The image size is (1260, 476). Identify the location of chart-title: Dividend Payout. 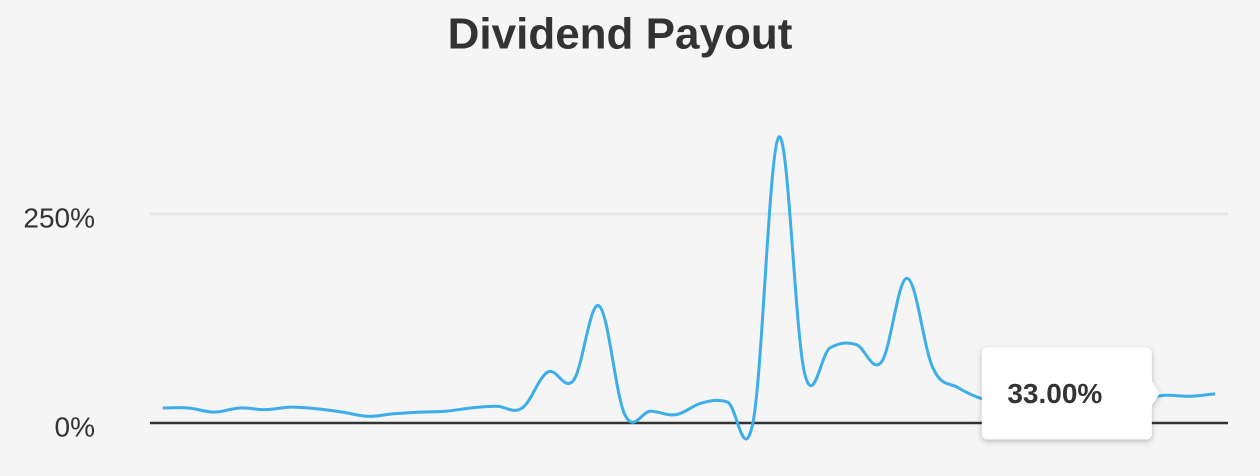
(620, 34).